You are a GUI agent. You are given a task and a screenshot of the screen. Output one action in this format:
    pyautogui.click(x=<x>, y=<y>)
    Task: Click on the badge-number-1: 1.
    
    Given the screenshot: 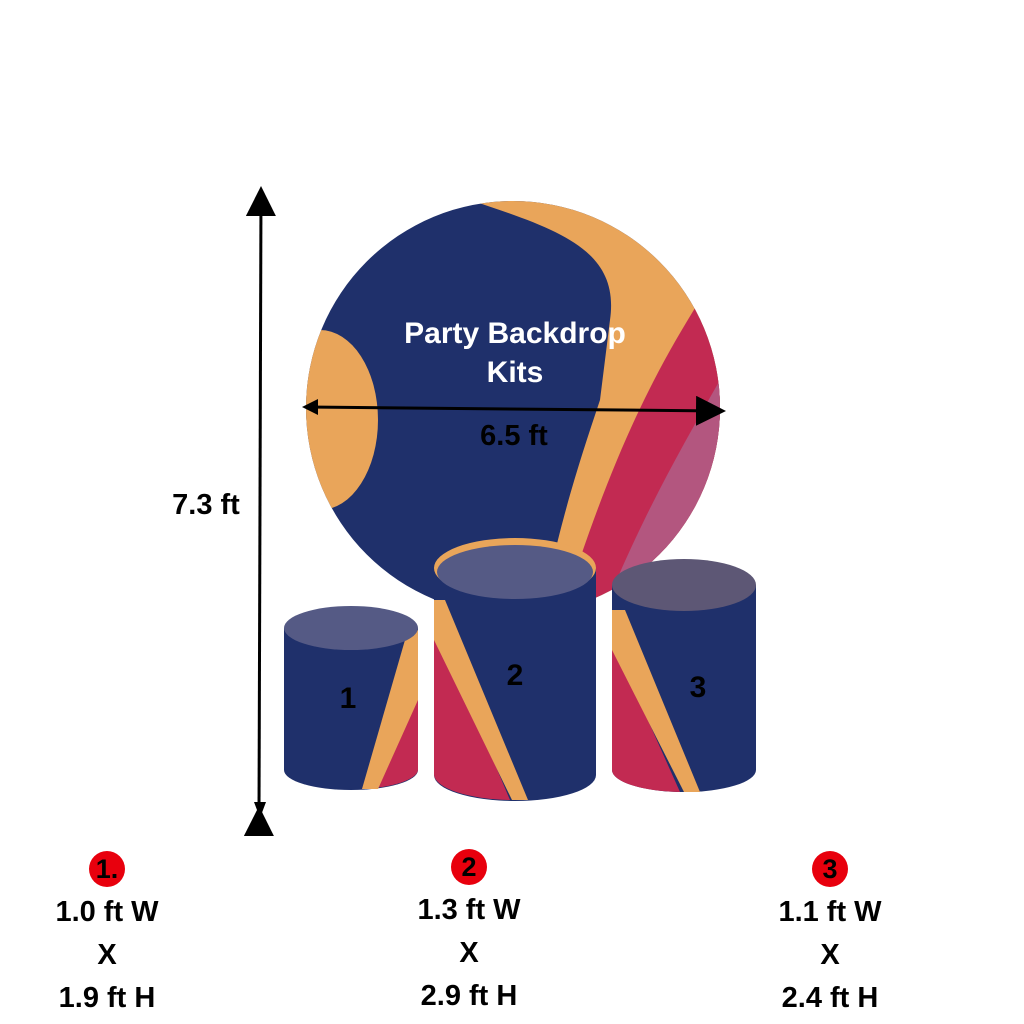 What is the action you would take?
    pyautogui.click(x=107, y=869)
    